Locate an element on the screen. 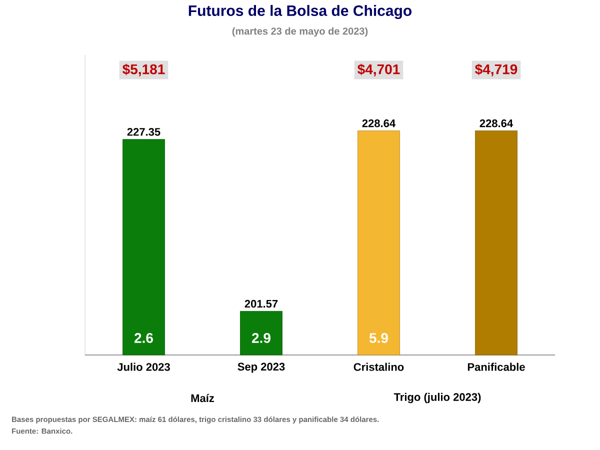  x-tick-label: Sep 2023 is located at coordinates (261, 367).